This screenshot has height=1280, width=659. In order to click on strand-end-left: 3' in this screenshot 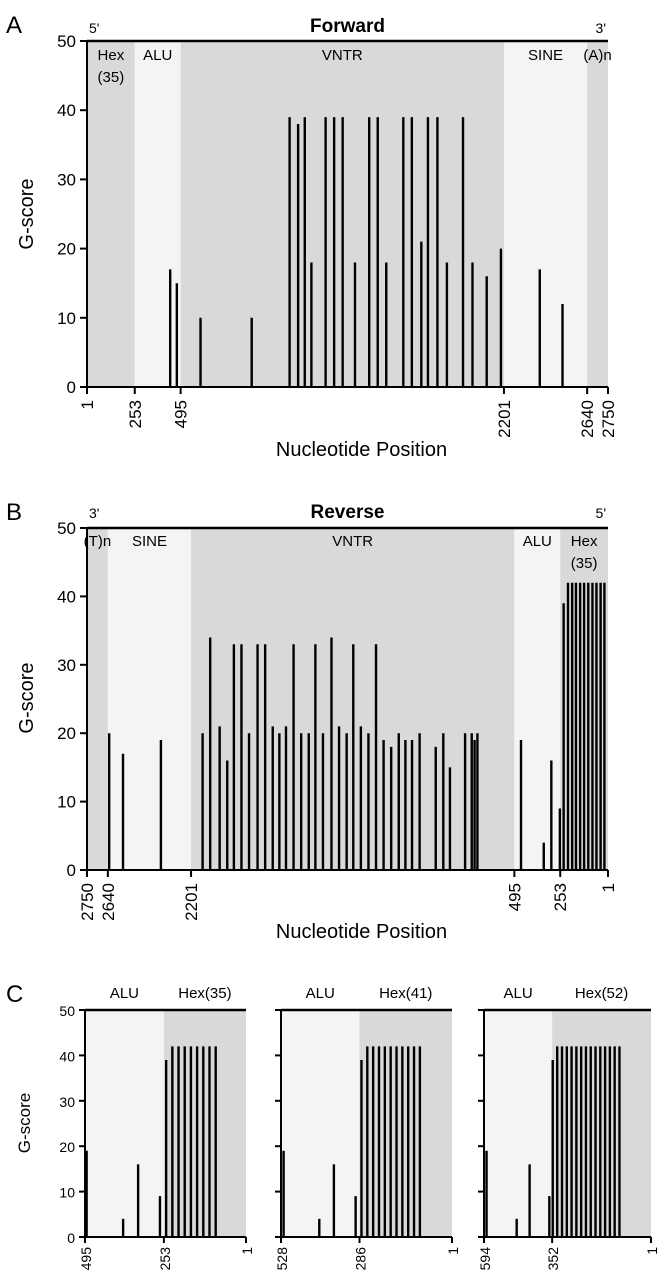, I will do `click(94, 513)`.